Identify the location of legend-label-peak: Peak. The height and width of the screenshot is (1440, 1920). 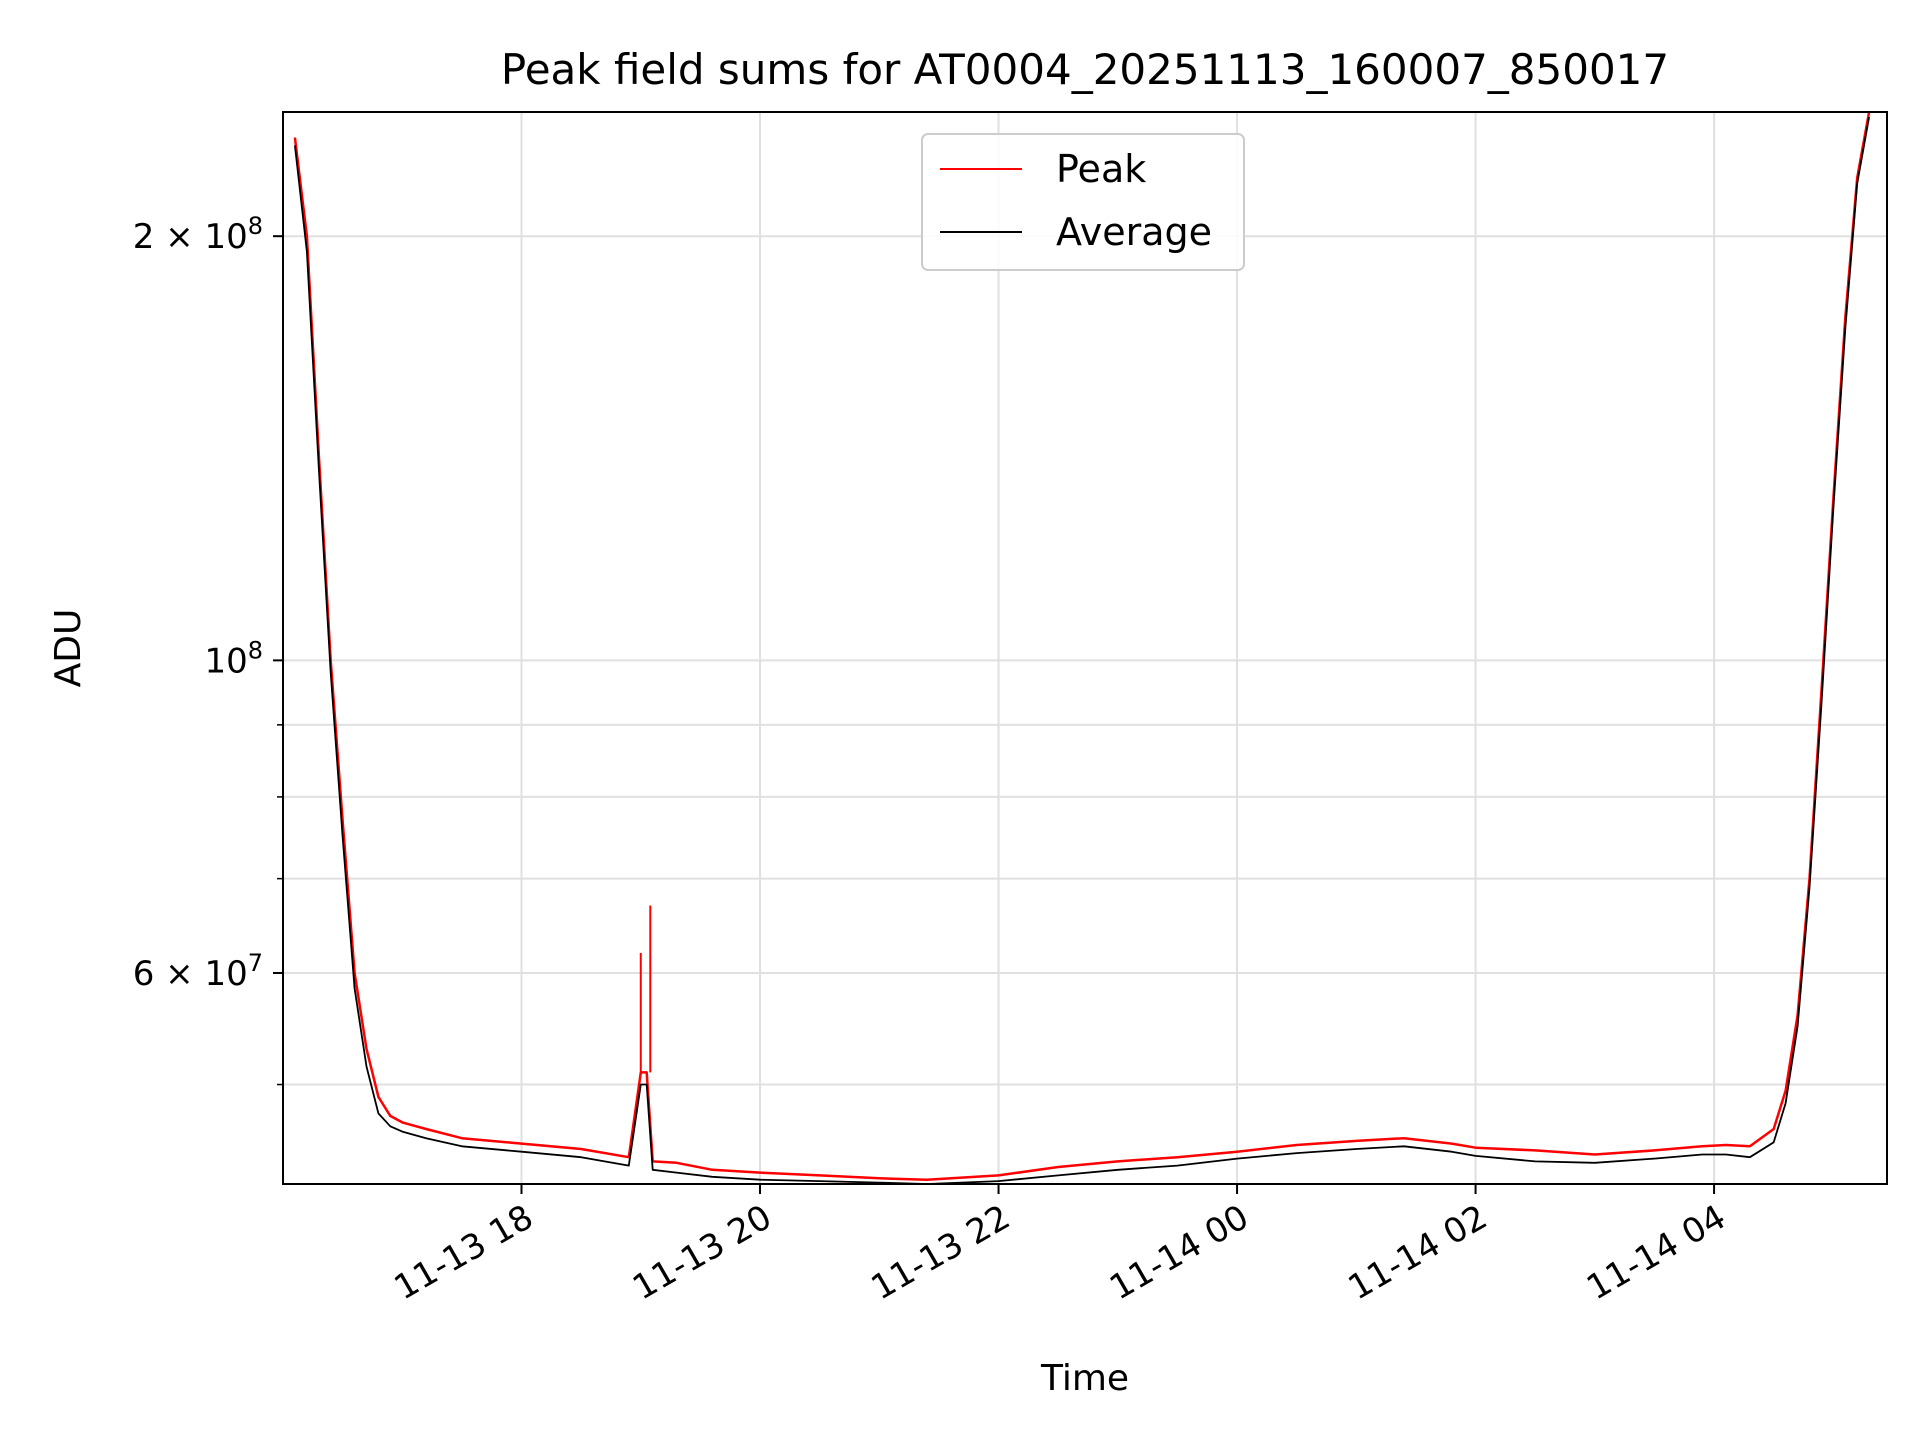
(1101, 169).